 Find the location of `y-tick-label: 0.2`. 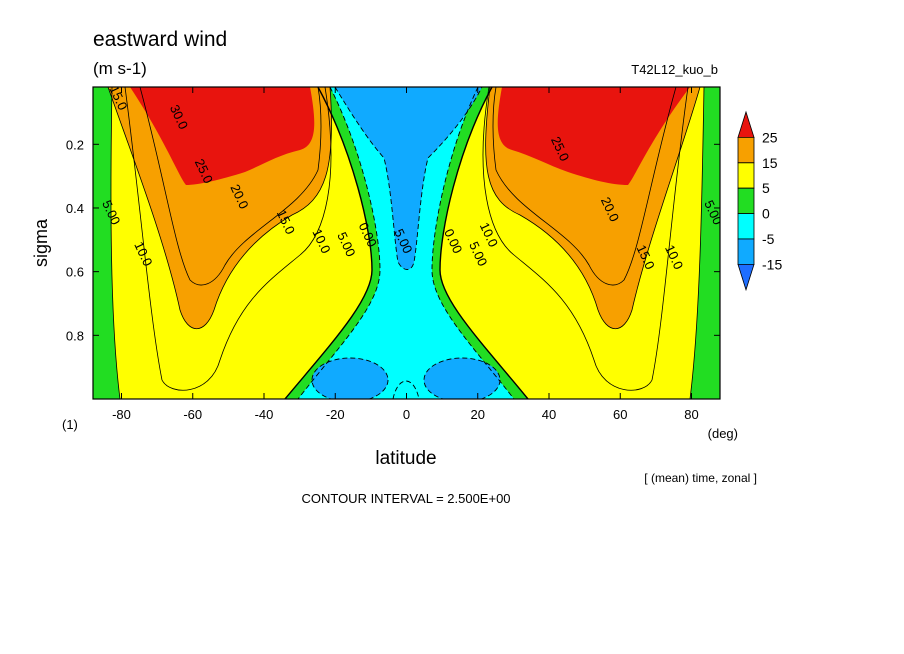

y-tick-label: 0.2 is located at coordinates (75, 144).